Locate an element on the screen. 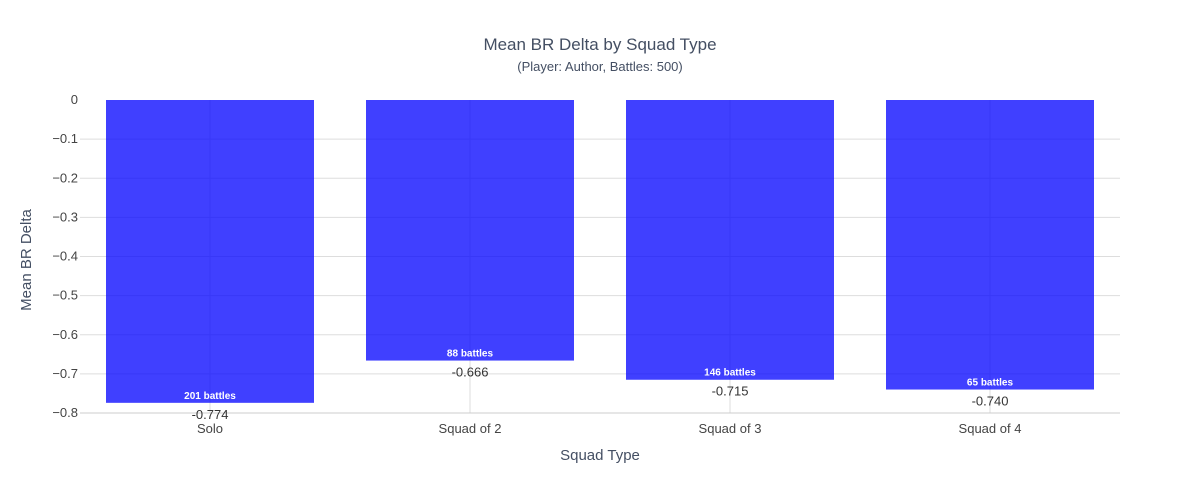 This screenshot has width=1200, height=500. y-tick-label: −0.6 is located at coordinates (65, 334).